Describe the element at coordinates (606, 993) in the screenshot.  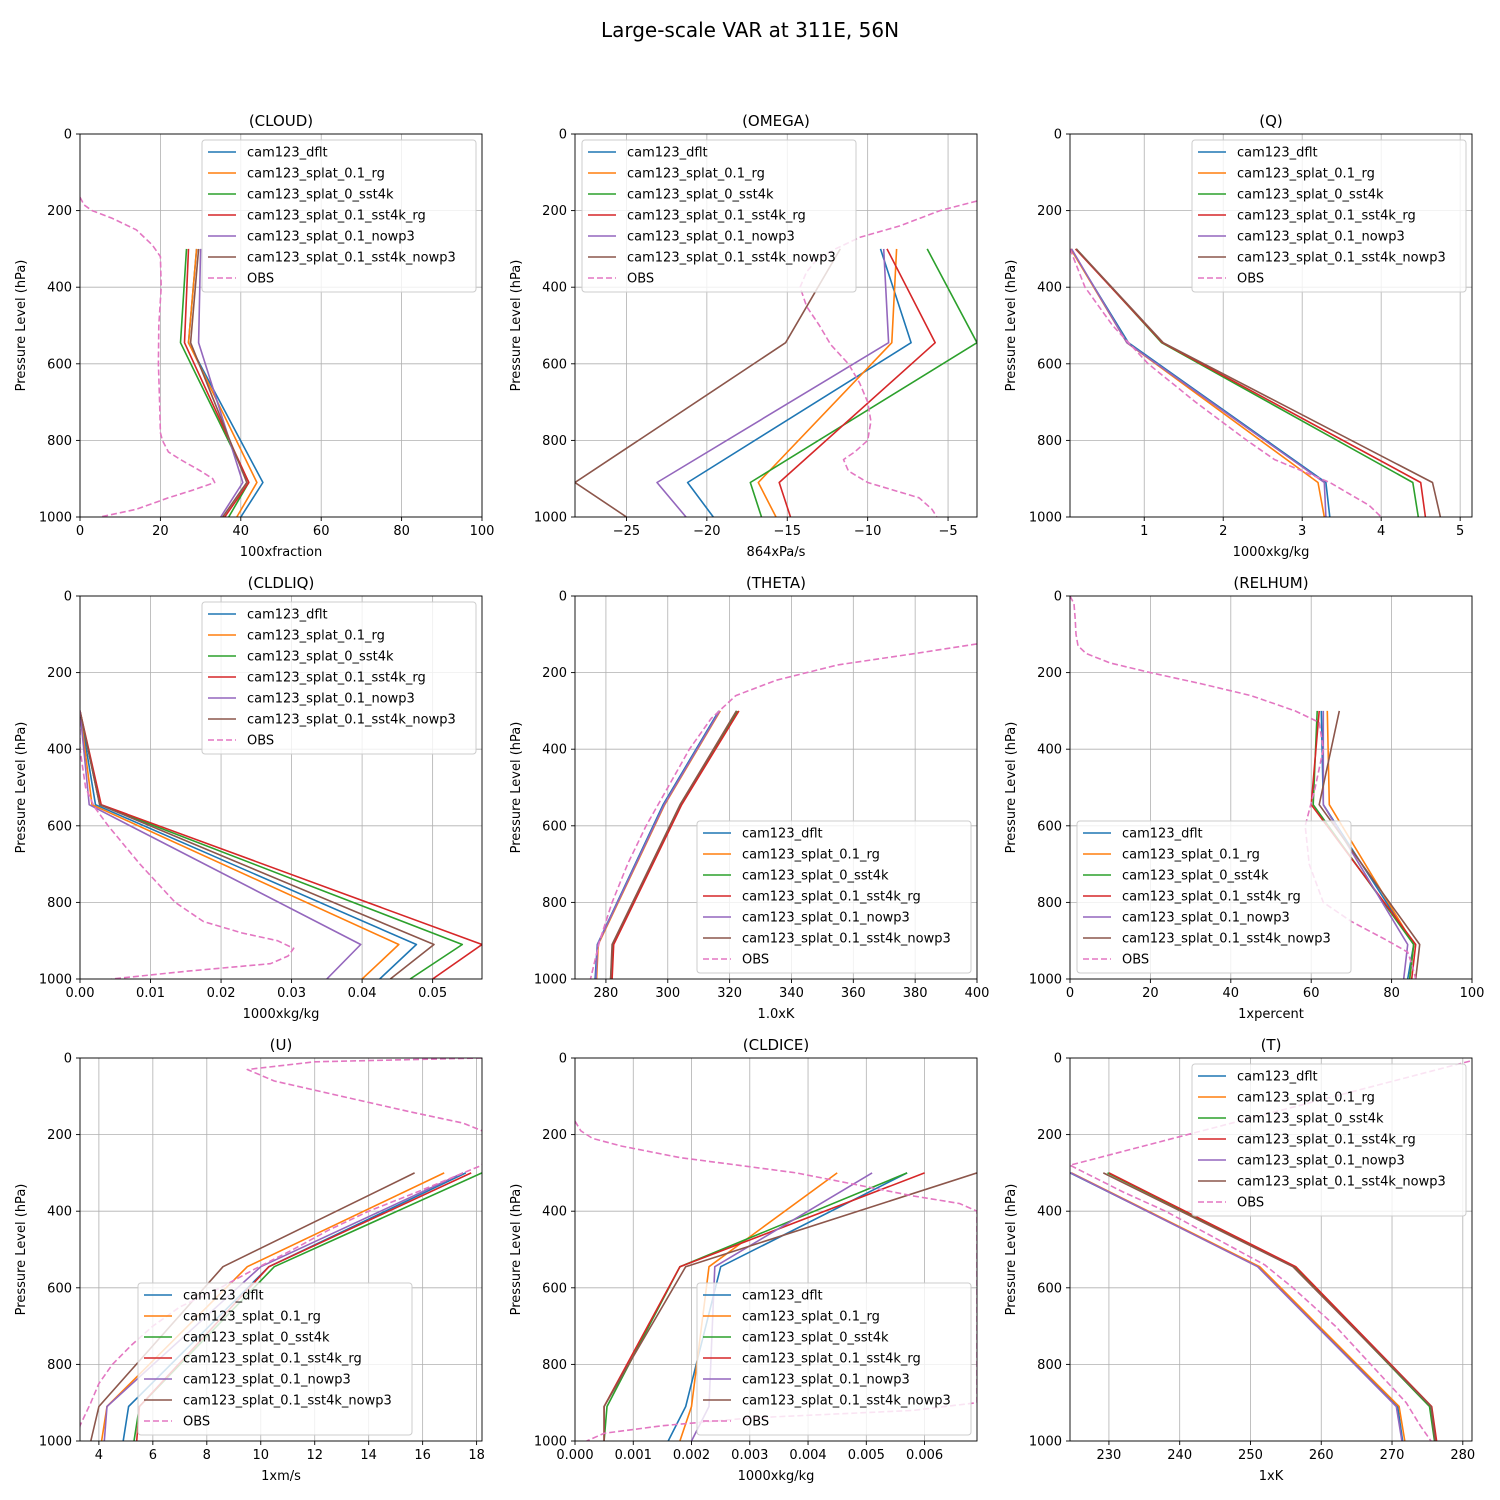
I see `x-tick-label: 280` at that location.